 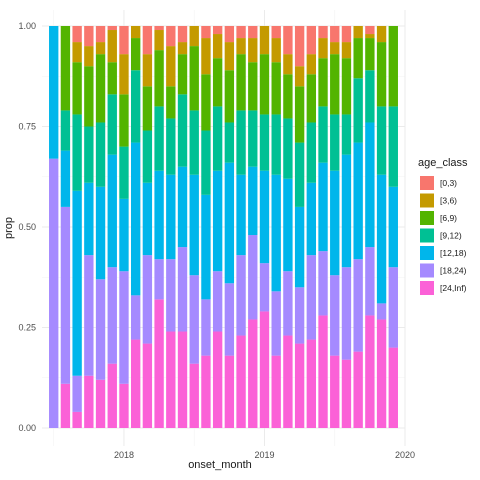 What do you see at coordinates (448, 201) in the screenshot?
I see `legend-label: [3,6)` at bounding box center [448, 201].